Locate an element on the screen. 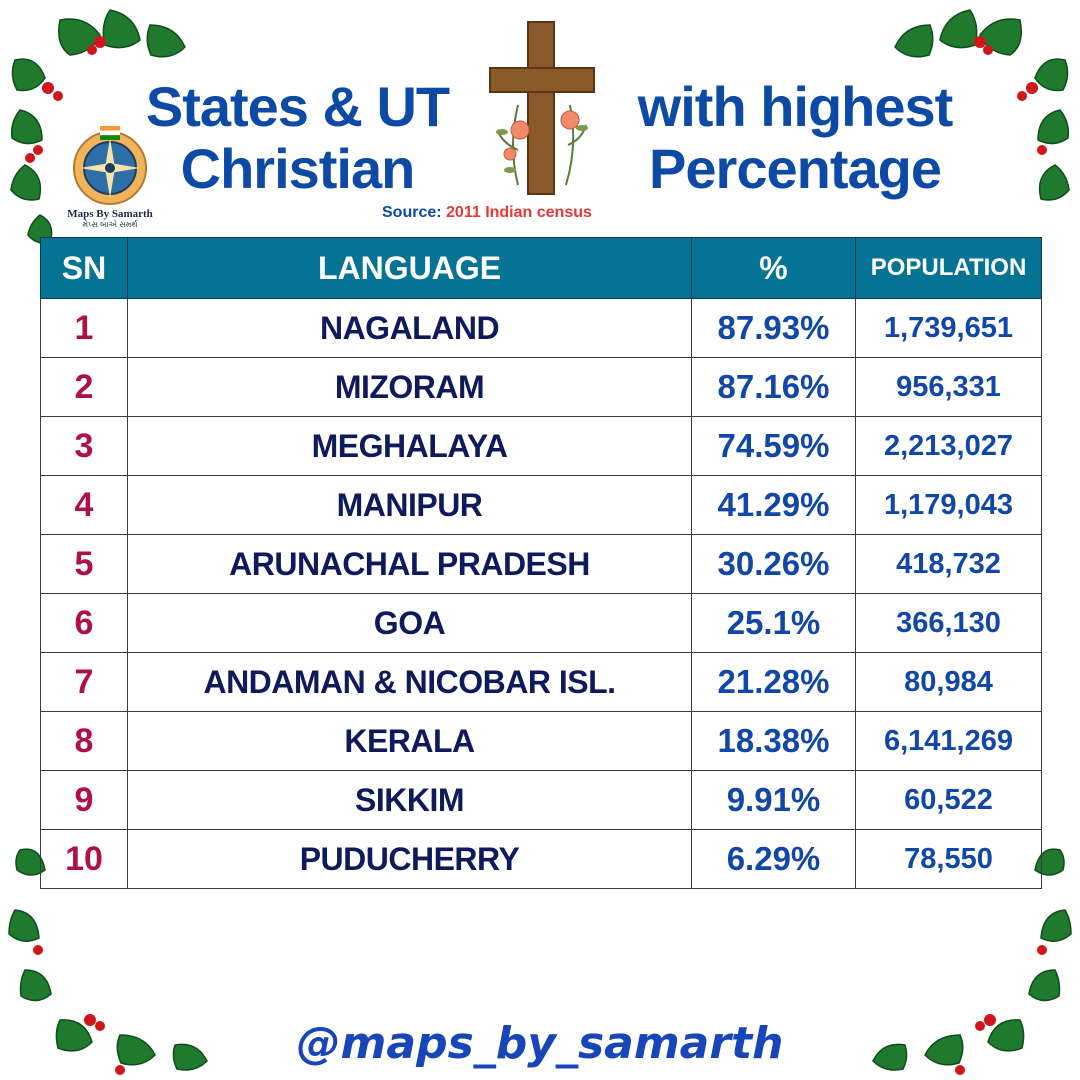 Image resolution: width=1080 pixels, height=1080 pixels. row-population: 366,130 is located at coordinates (948, 623).